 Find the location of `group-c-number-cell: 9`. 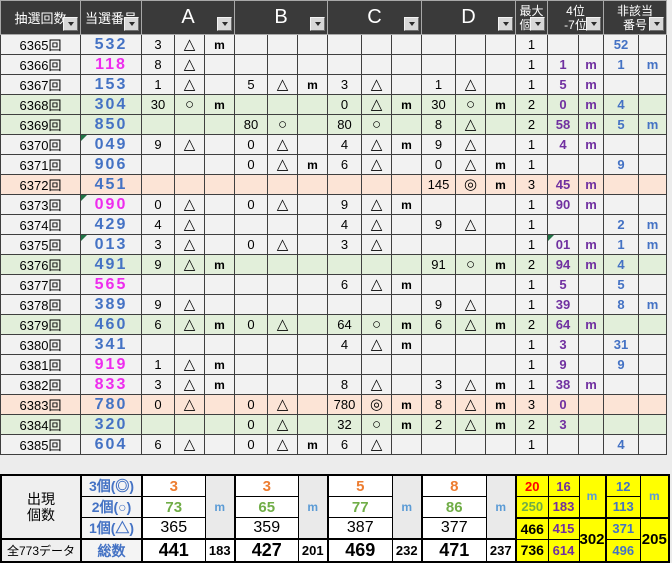

group-c-number-cell: 9 is located at coordinates (344, 204).